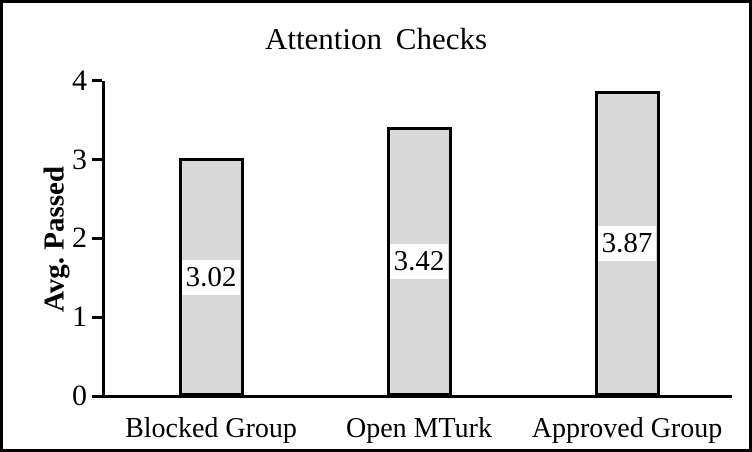  I want to click on x-category-label: Approved Group, so click(627, 428).